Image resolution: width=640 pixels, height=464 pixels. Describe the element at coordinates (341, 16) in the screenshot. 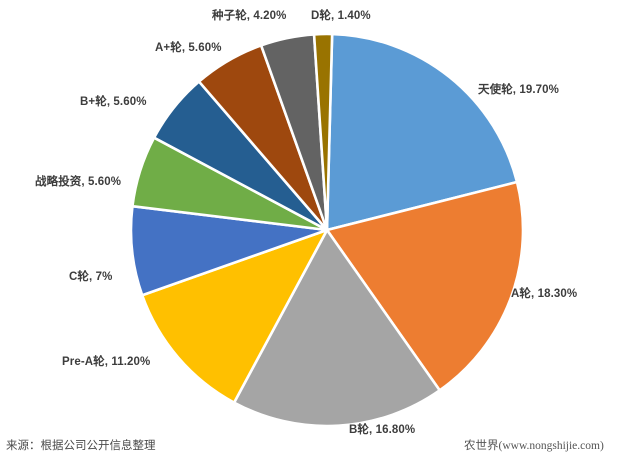

I see `pie-slice-label: D轮, 1.40%` at that location.